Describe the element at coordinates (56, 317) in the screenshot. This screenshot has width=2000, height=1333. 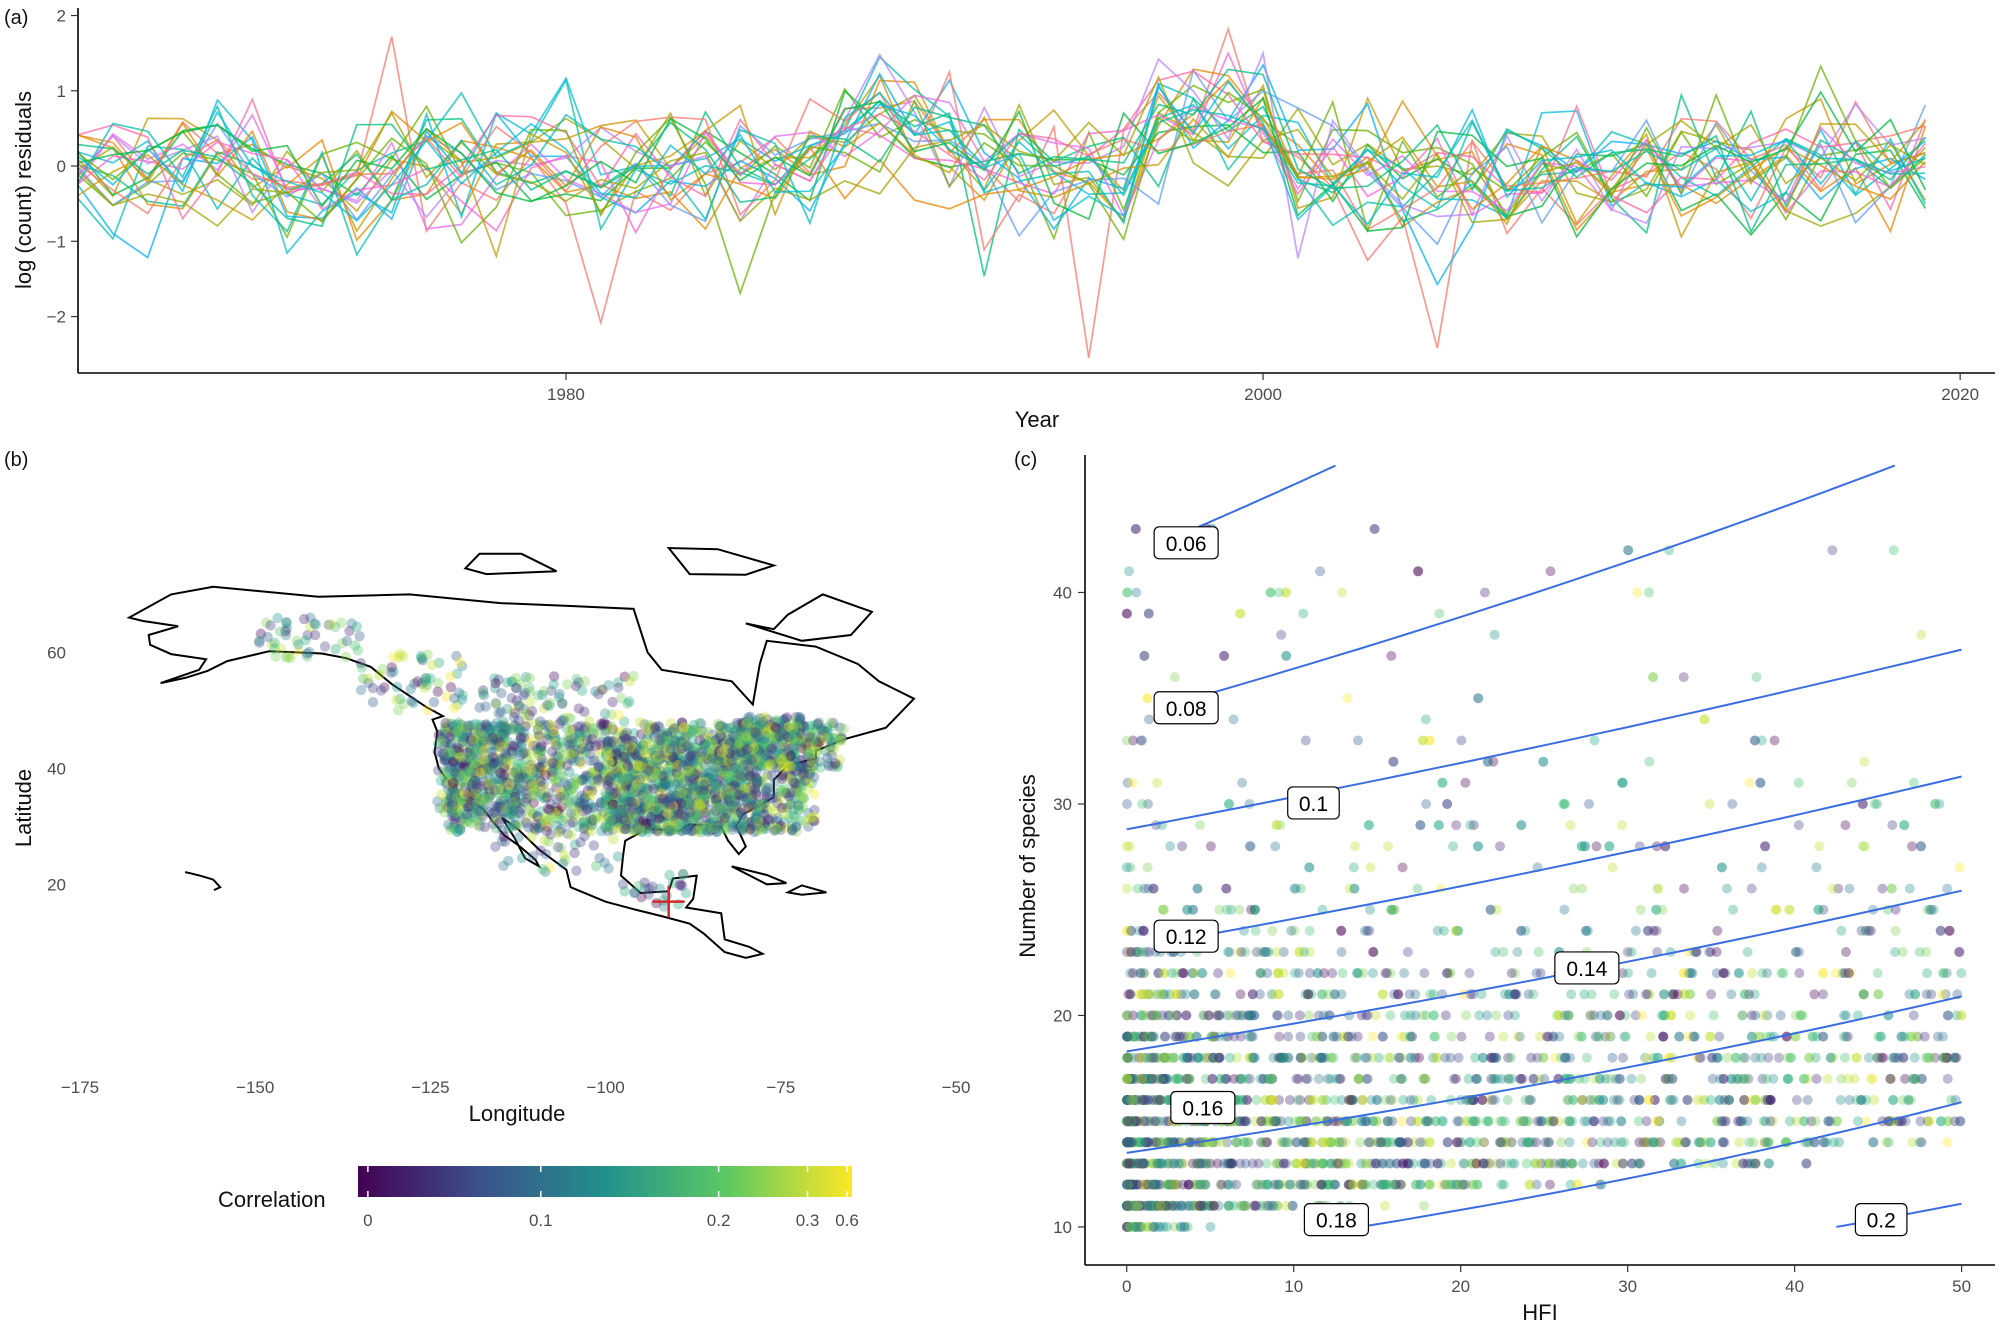
I see `a-y-tick-label: −2` at that location.